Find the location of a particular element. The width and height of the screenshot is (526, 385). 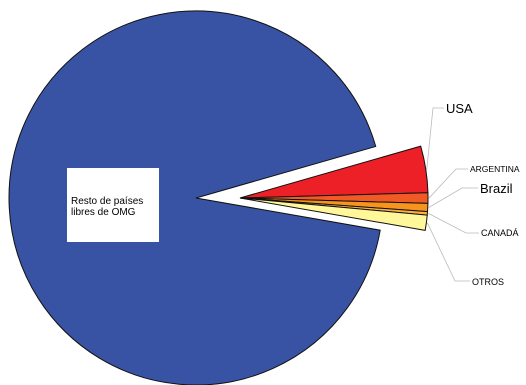

main-slice-label-line-2: libres de OMG is located at coordinates (103, 212).